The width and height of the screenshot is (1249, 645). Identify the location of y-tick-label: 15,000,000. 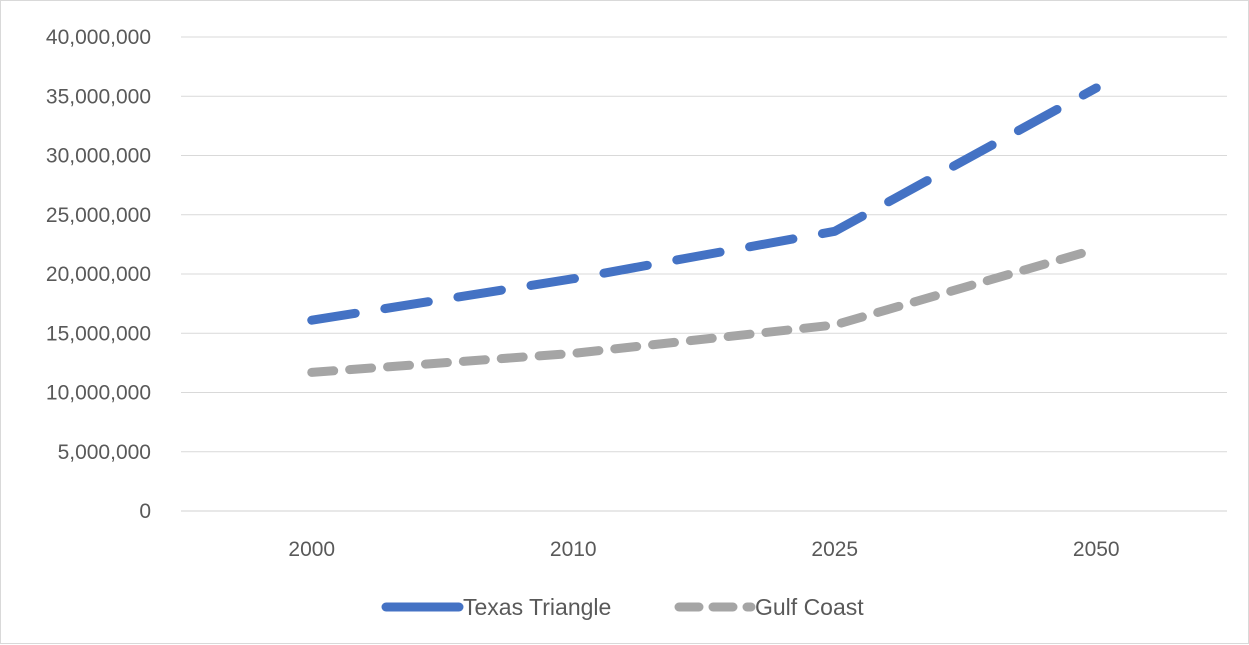
(98, 333).